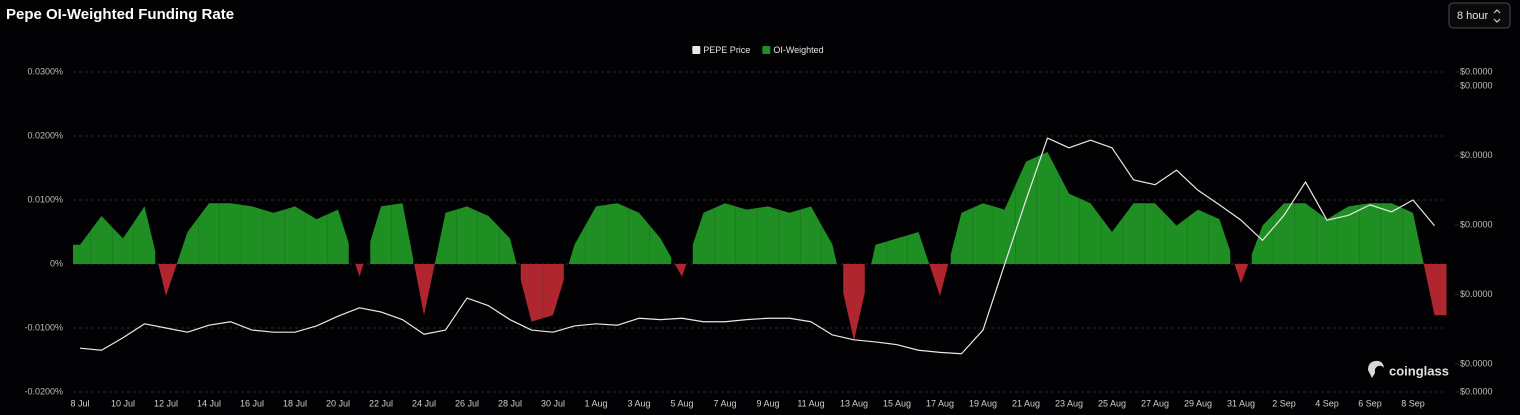 The width and height of the screenshot is (1520, 415). What do you see at coordinates (295, 403) in the screenshot?
I see `x-tick-label: 18 Jul` at bounding box center [295, 403].